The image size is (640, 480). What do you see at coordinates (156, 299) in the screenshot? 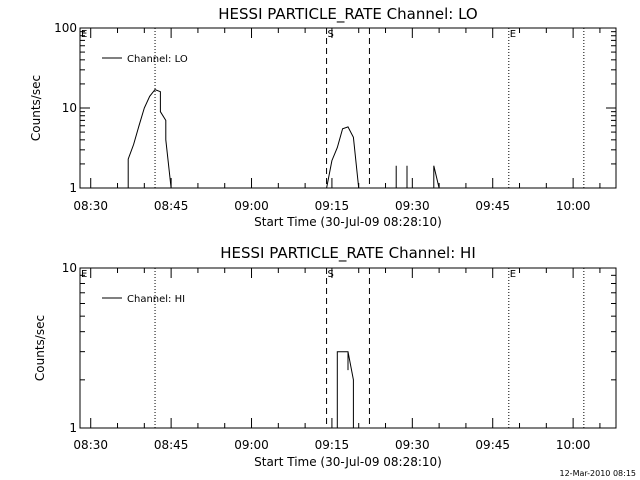
I see `legend-label: Channel: HI` at bounding box center [156, 299].